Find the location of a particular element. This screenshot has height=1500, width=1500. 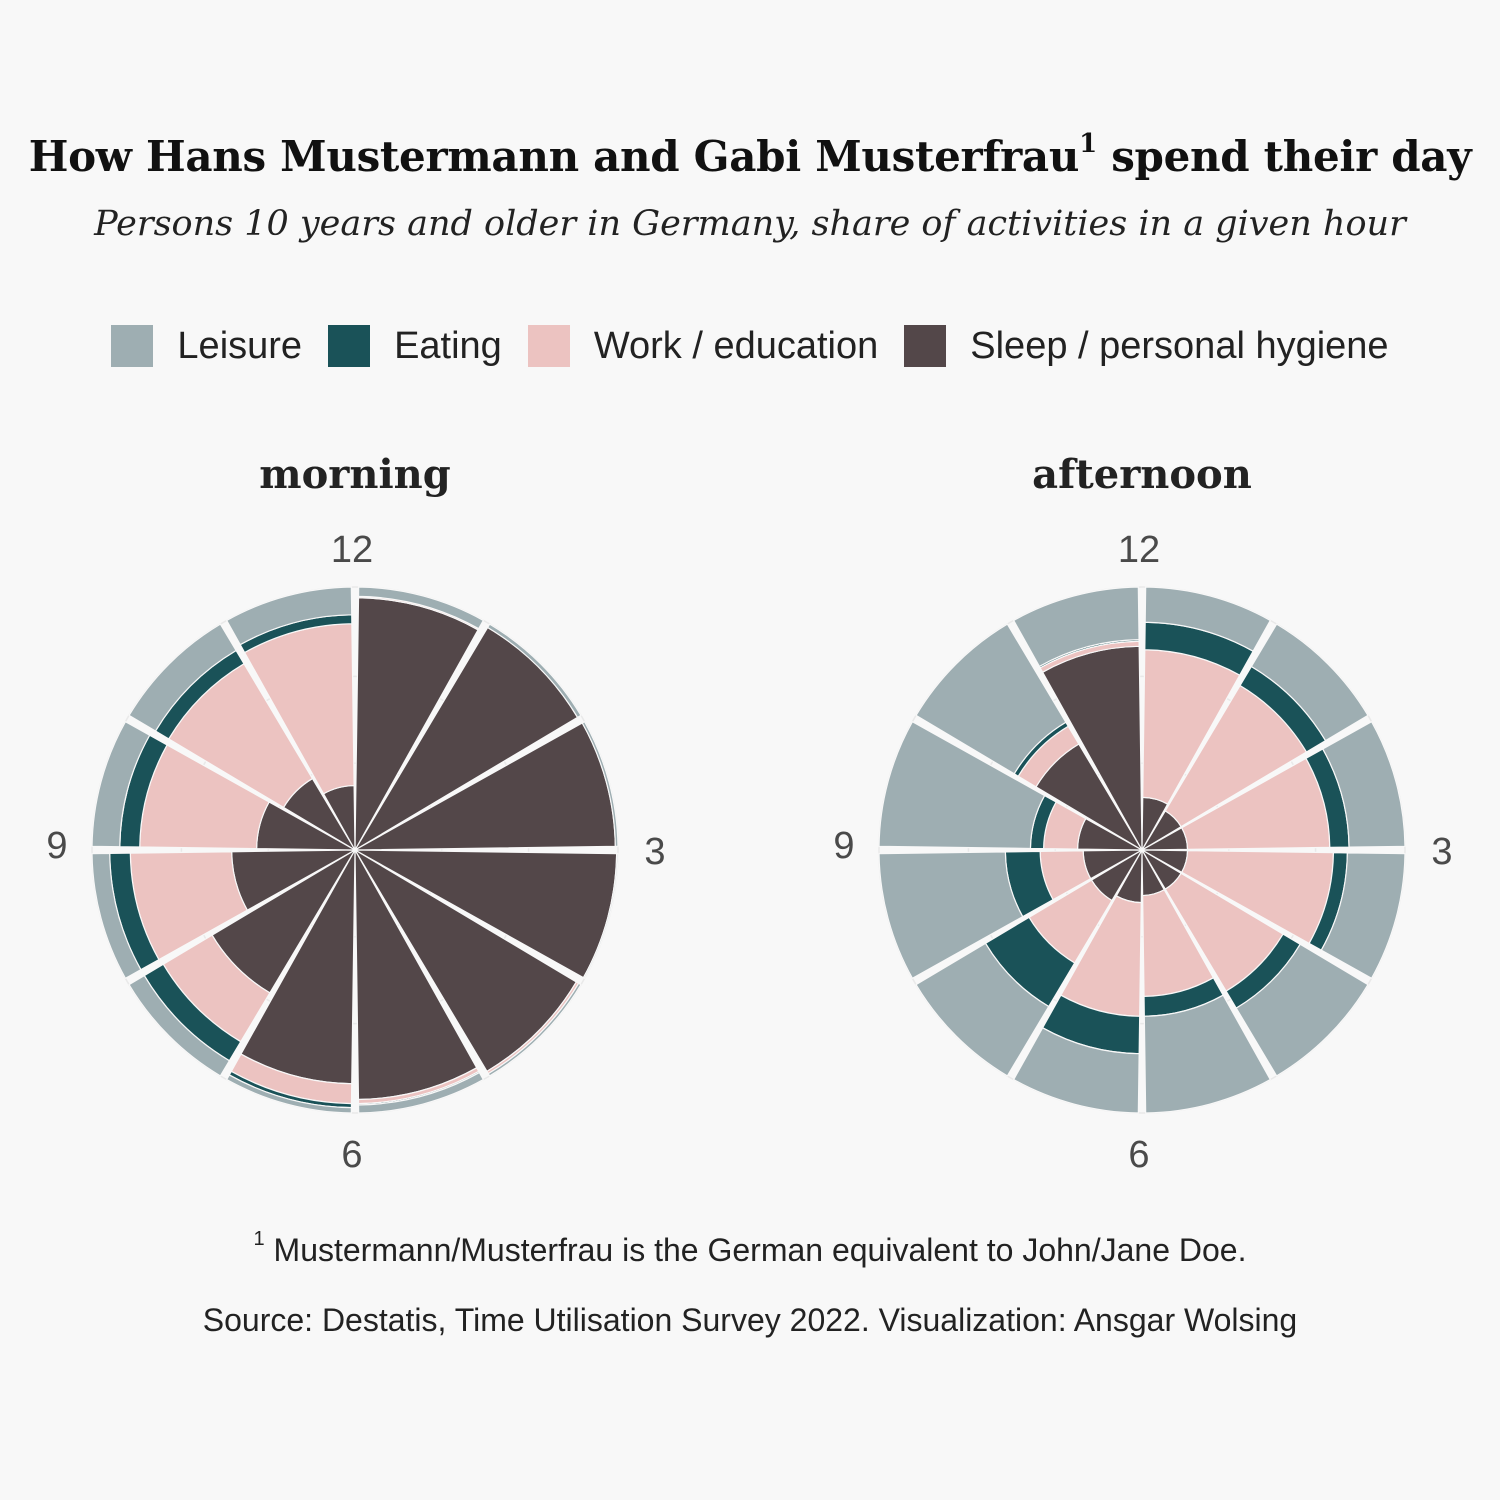

bar-morning-hour-10-leisure is located at coordinates (182, 677).